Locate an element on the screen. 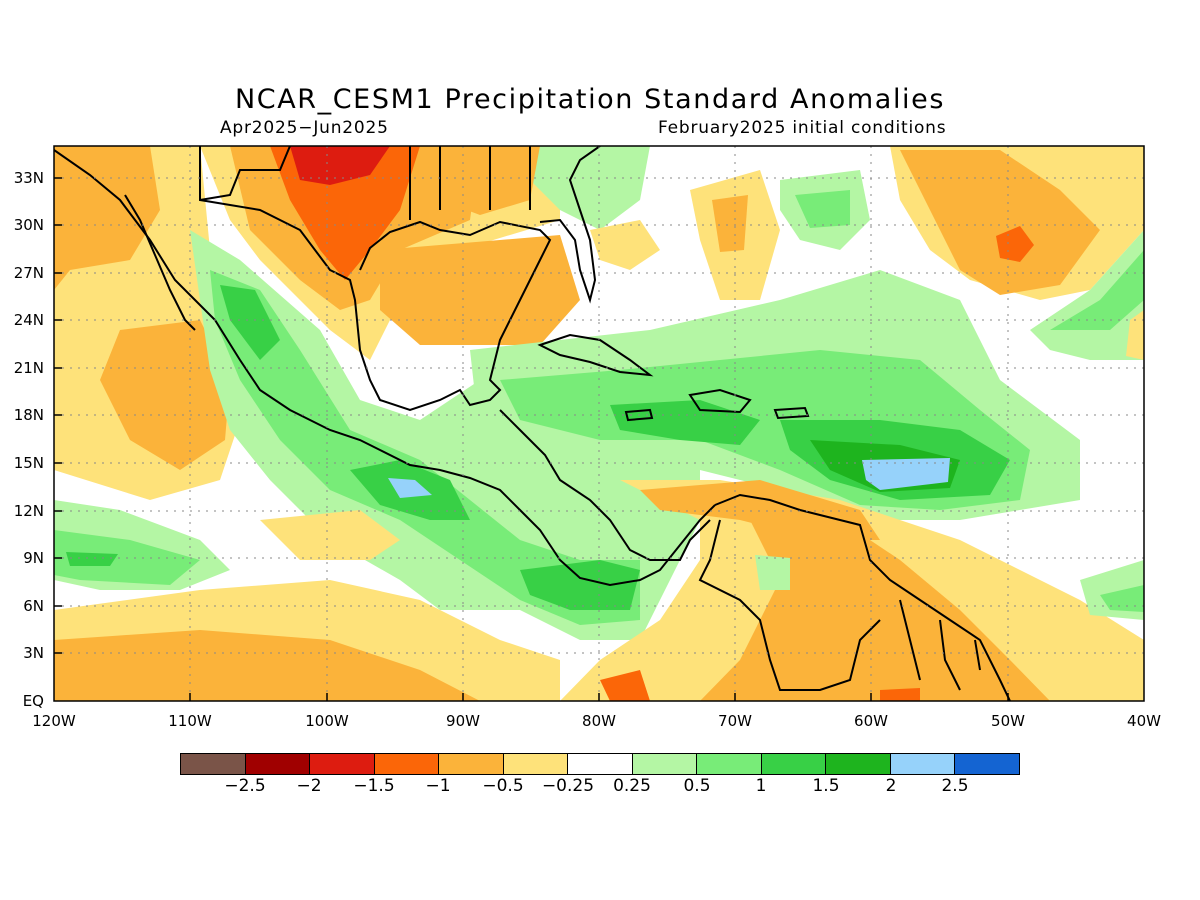  guianas-borders is located at coordinates (940, 645).